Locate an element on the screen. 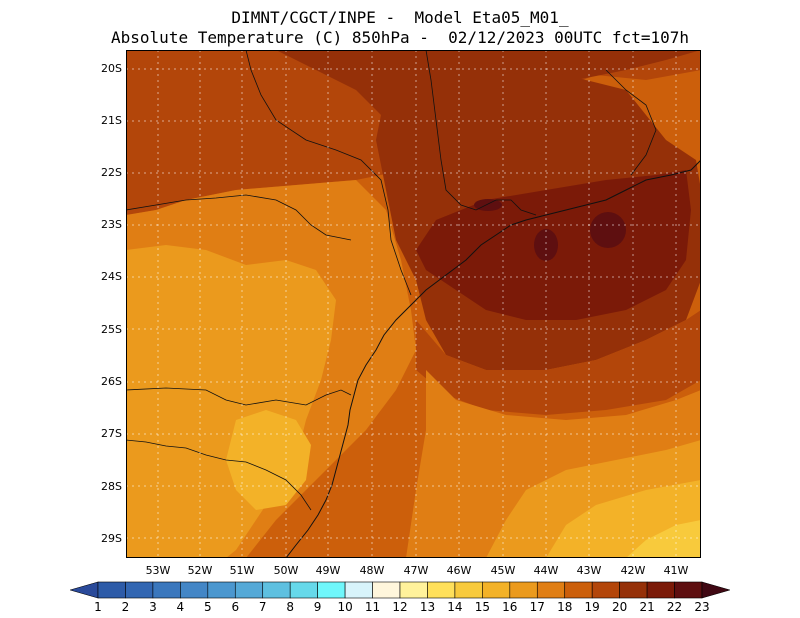 The width and height of the screenshot is (800, 618). colorbar-label: 16 is located at coordinates (510, 607).